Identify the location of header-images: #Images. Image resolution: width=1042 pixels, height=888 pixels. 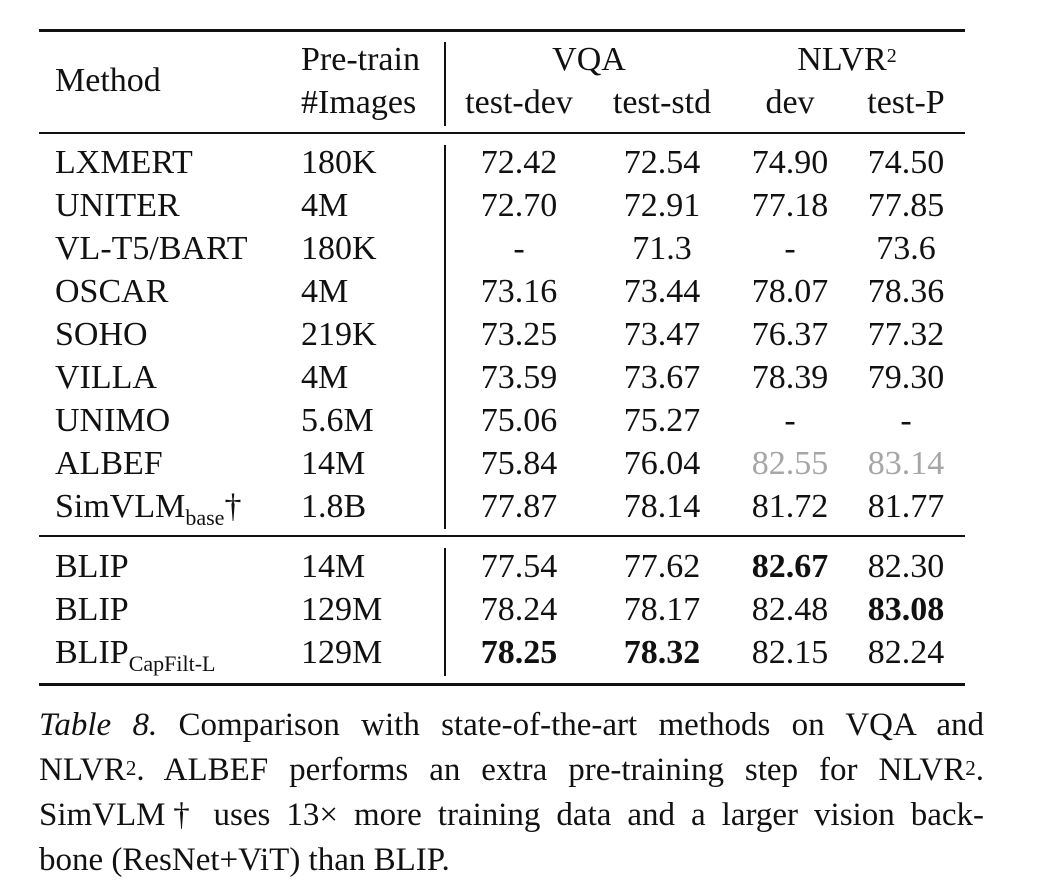
(359, 102).